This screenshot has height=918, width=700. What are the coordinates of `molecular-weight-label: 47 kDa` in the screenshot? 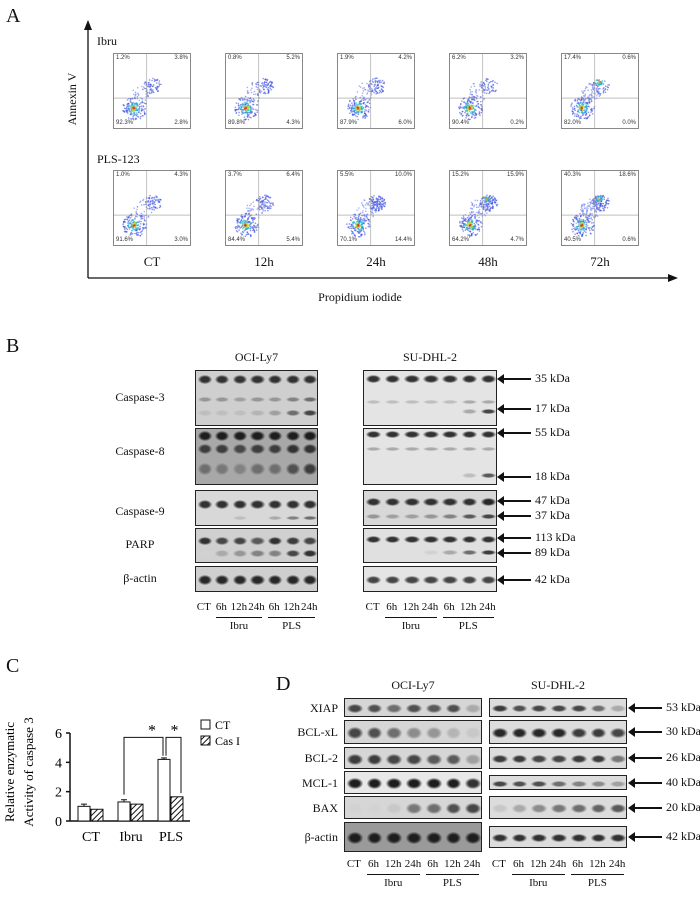 It's located at (552, 500).